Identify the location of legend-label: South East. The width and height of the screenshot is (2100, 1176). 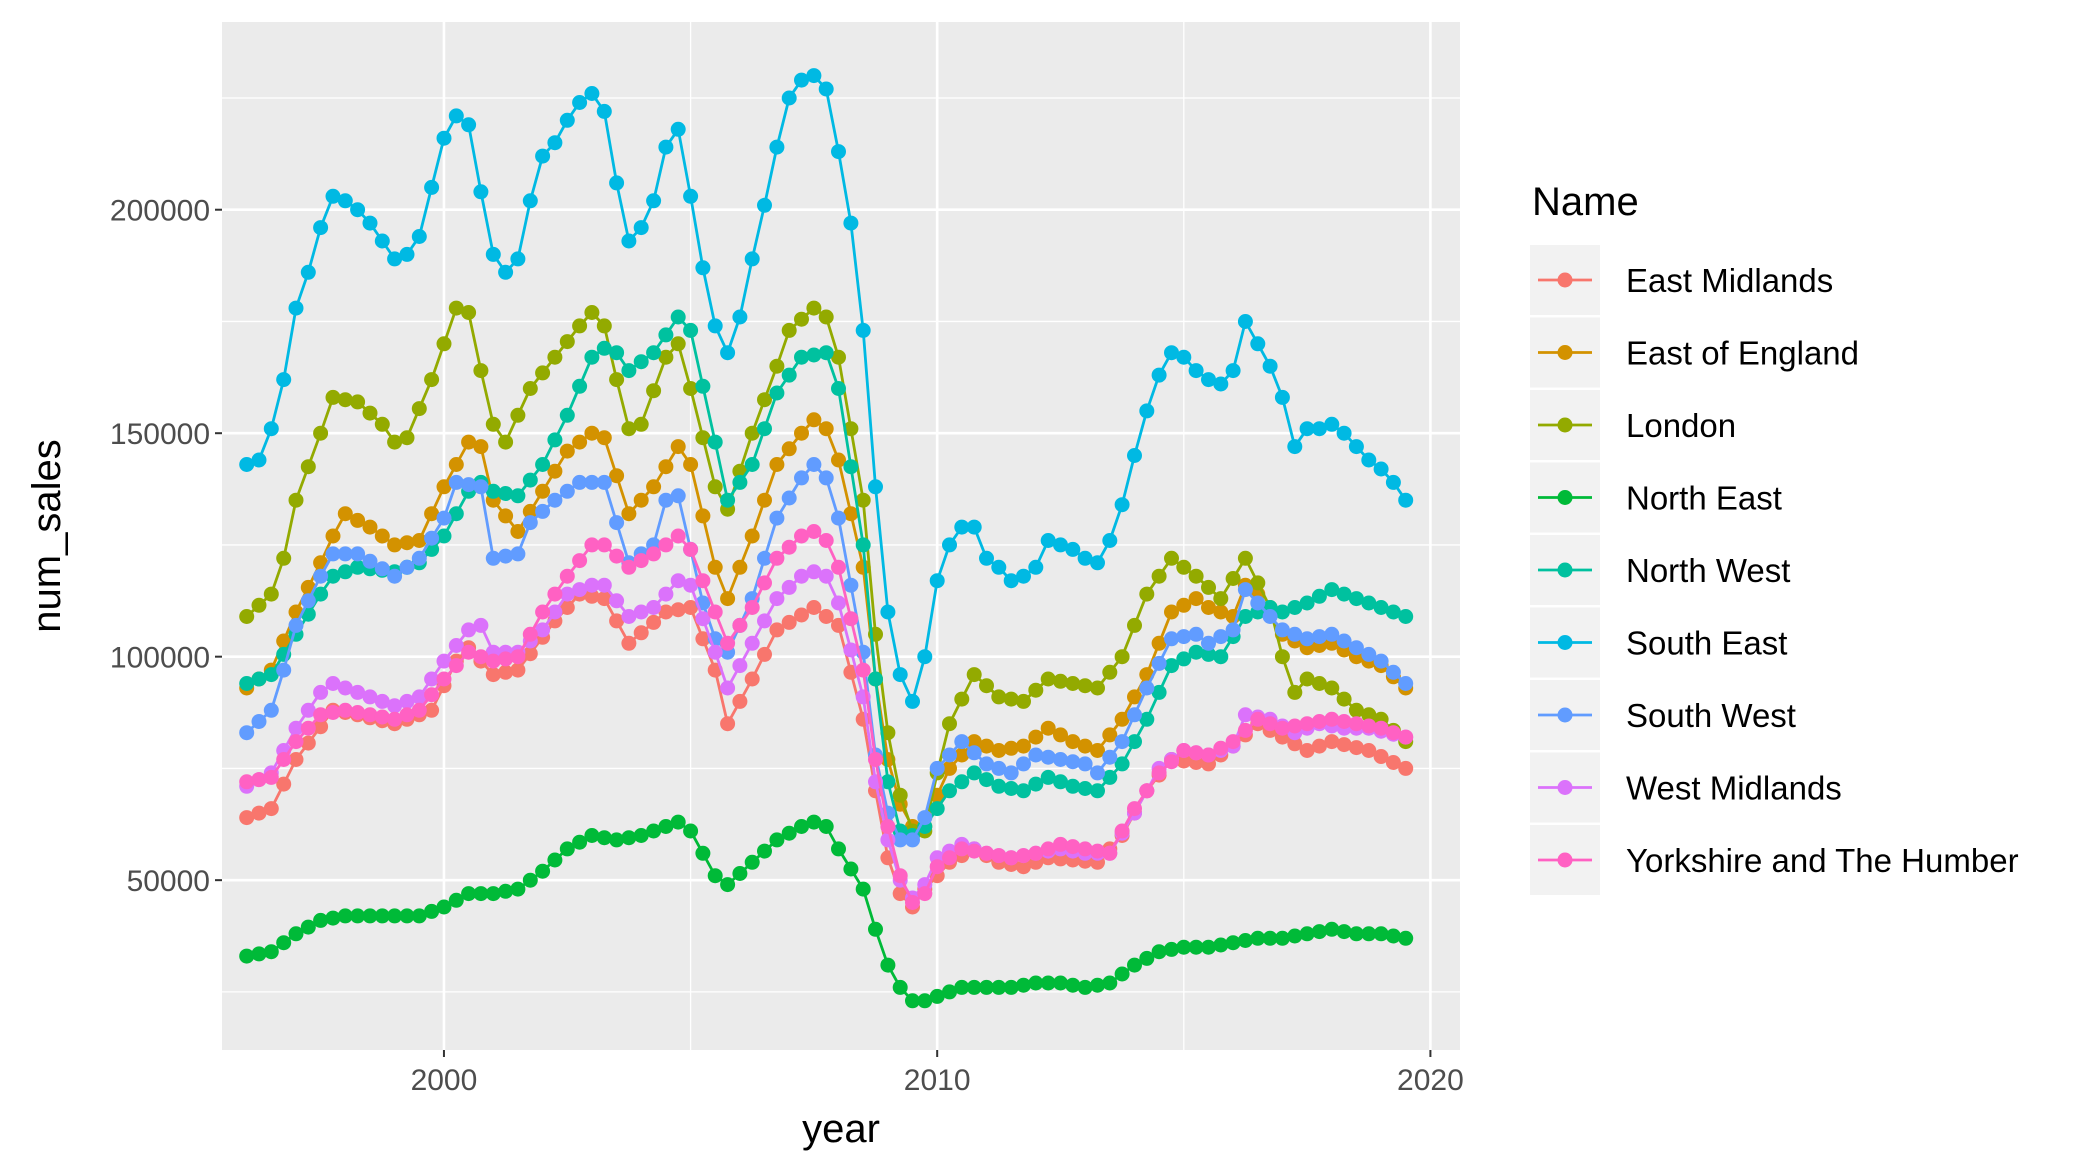
(1706, 643).